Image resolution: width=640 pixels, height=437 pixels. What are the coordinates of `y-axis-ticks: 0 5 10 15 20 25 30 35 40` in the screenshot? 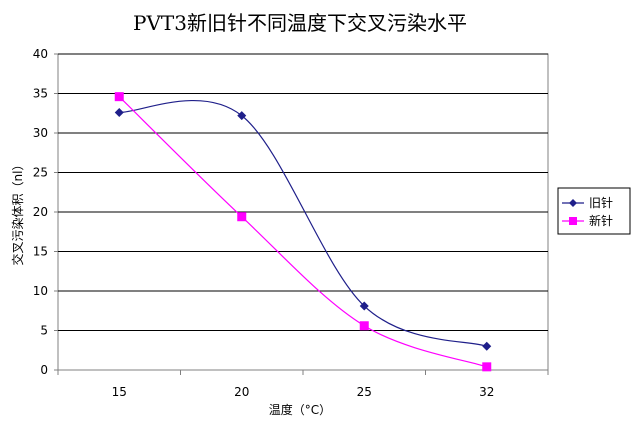 It's located at (45, 212).